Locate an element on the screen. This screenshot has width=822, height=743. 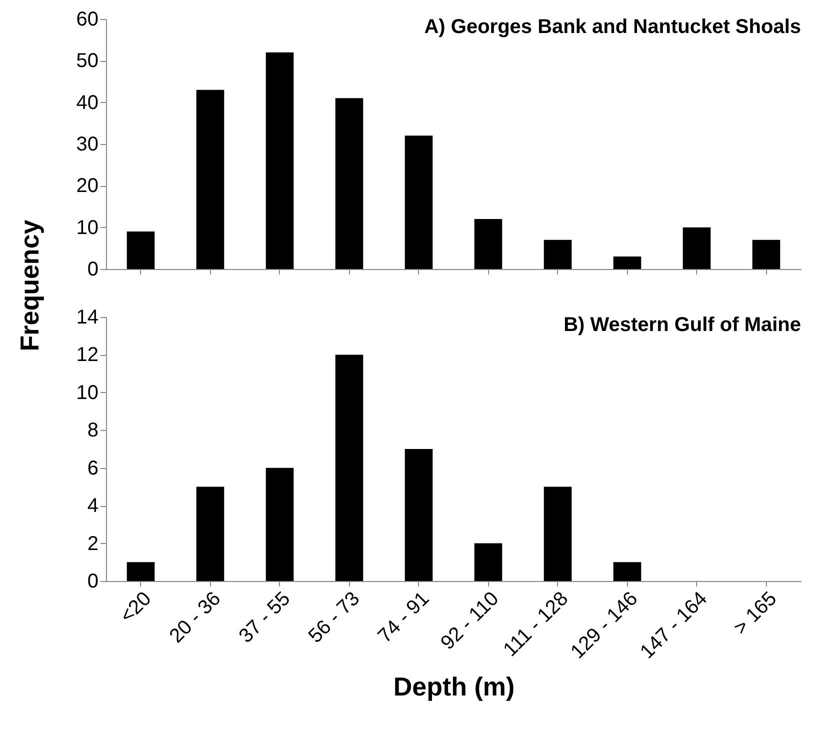
y-tick-label: 14 is located at coordinates (87, 317).